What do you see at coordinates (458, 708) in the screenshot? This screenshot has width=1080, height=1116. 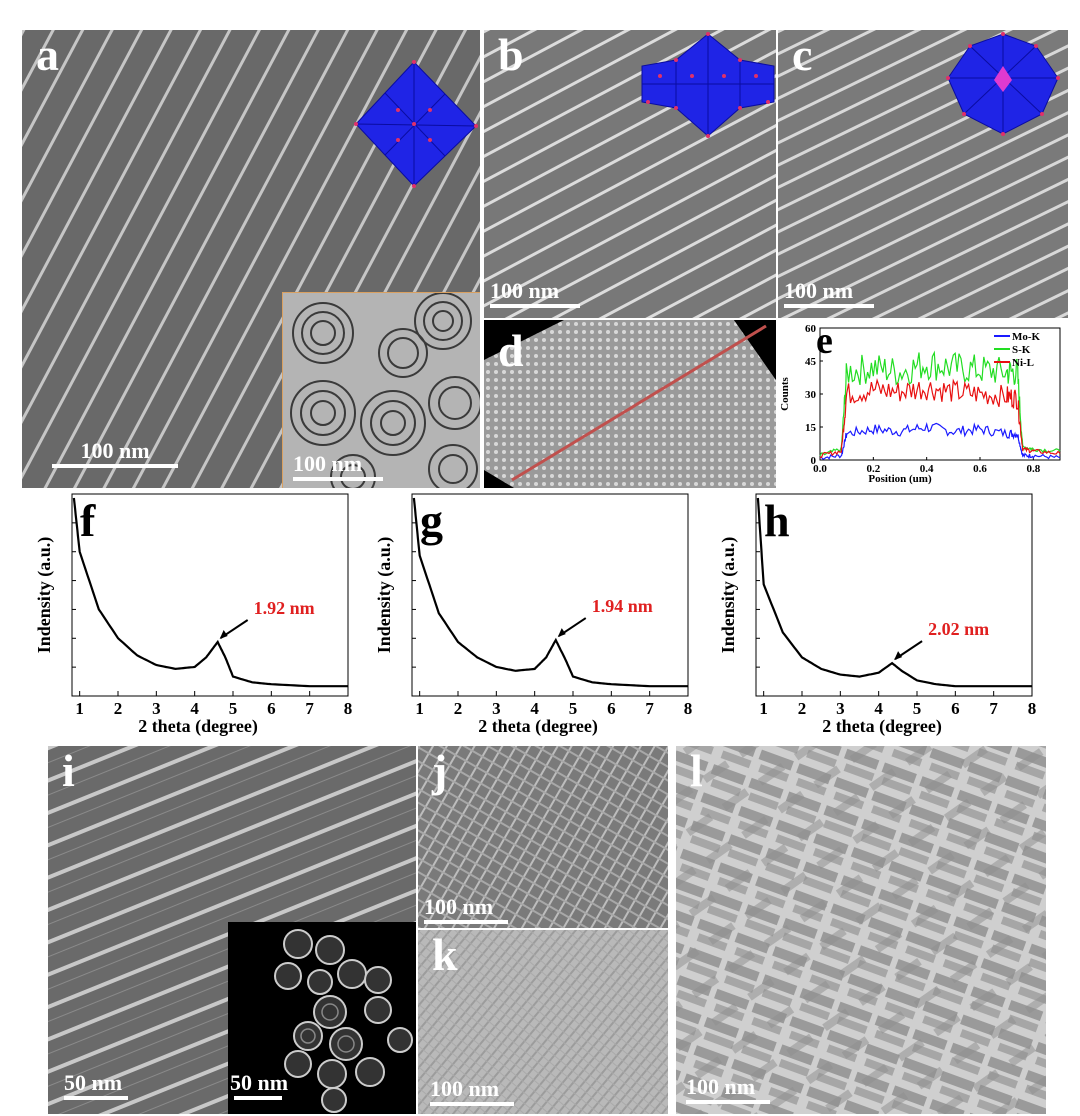 I see `x-tick-label-g: 2` at bounding box center [458, 708].